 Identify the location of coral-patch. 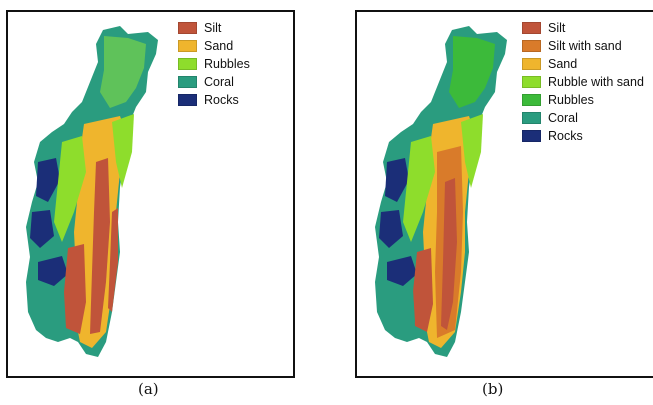
(404, 310).